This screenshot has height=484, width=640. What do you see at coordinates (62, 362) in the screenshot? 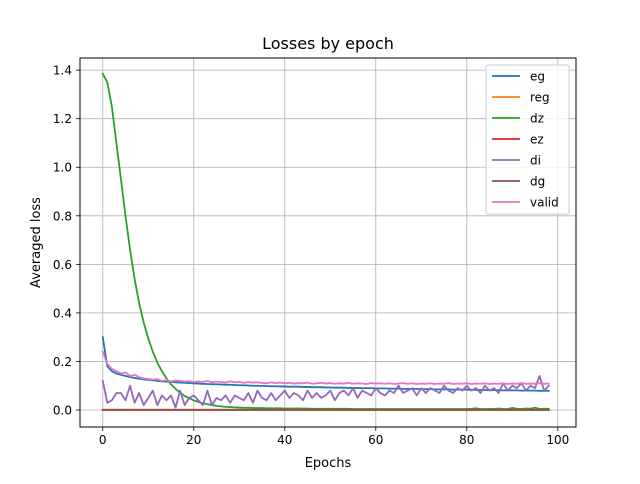
I see `y-tick-label: 0.2` at bounding box center [62, 362].